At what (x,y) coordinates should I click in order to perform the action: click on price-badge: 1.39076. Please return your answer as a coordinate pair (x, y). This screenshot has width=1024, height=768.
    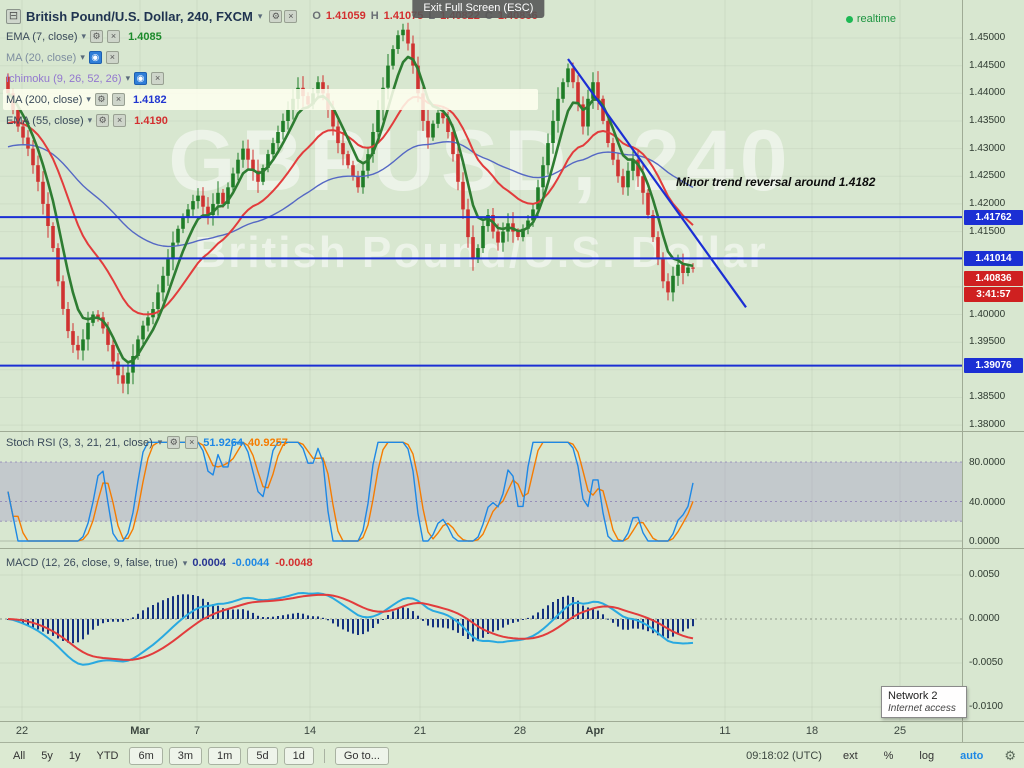
    Looking at the image, I should click on (993, 366).